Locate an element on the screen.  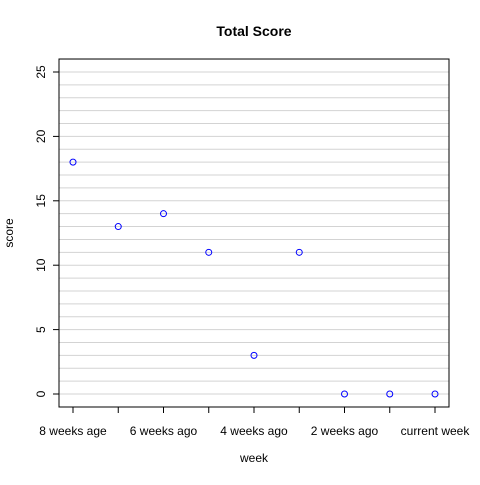
y-axis-label: score is located at coordinates (9, 233).